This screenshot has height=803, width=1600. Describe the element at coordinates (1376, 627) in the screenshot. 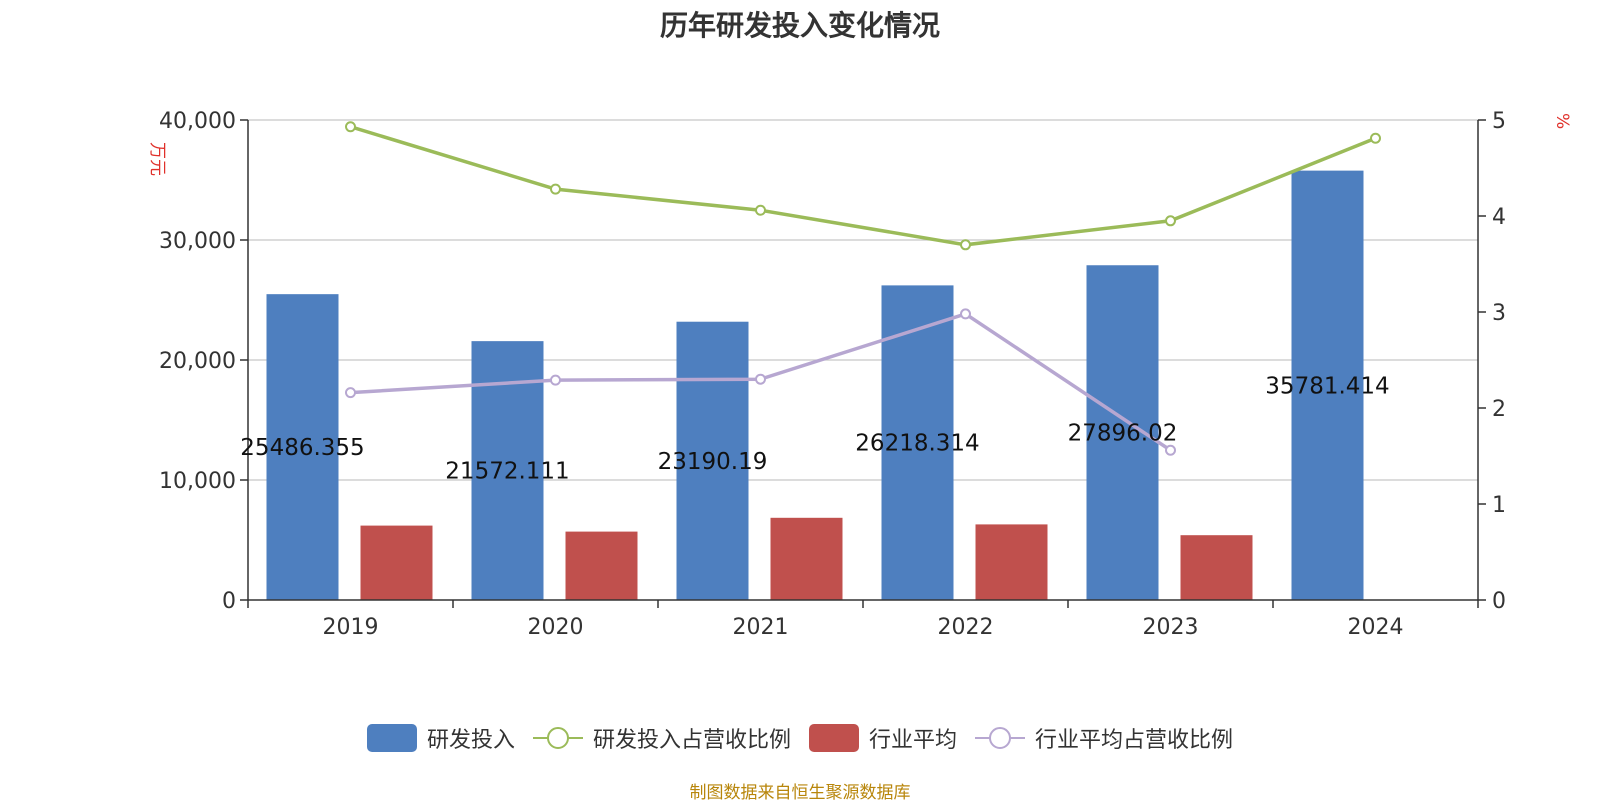

I see `x-tick-label-2024: 2024` at that location.